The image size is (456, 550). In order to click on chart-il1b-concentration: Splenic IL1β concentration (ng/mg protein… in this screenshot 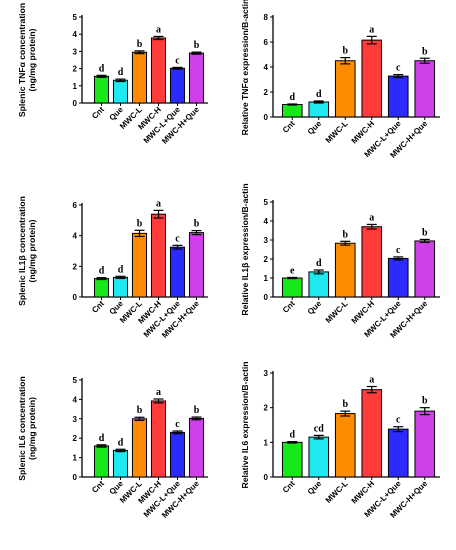, I will do `click(112, 268)`.